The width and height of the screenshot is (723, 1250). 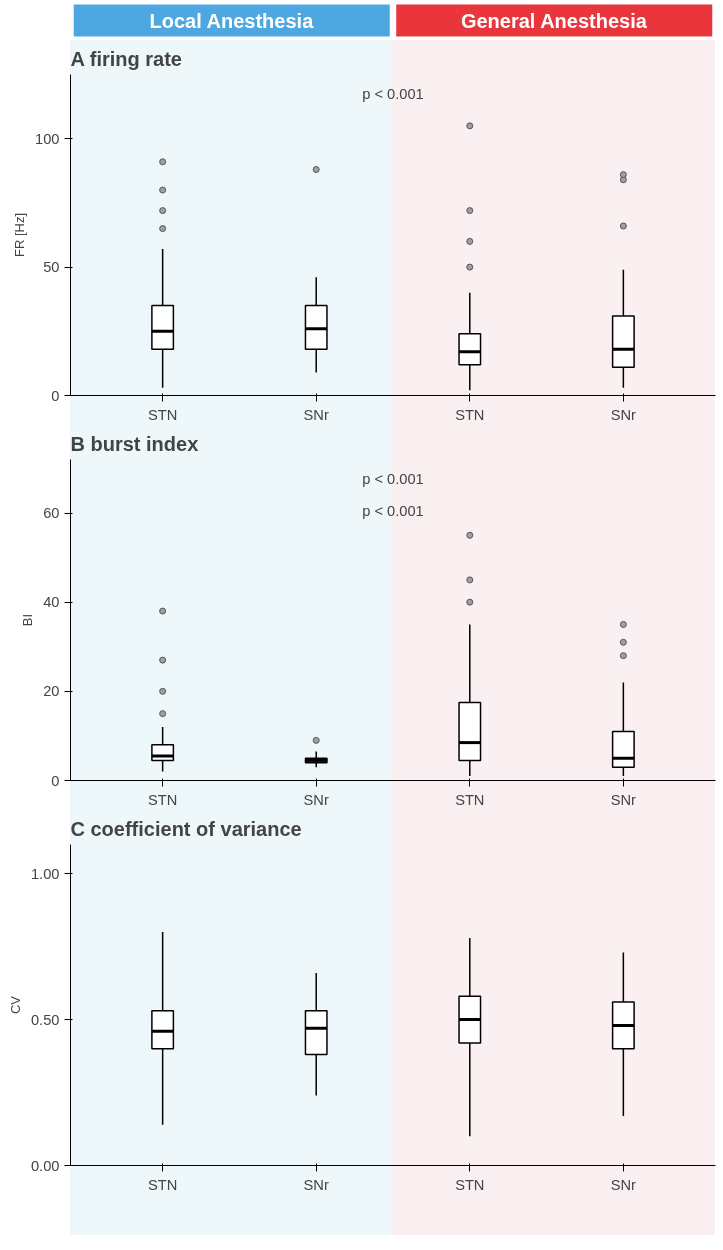 What do you see at coordinates (51, 602) in the screenshot?
I see `y-tick-label: 40` at bounding box center [51, 602].